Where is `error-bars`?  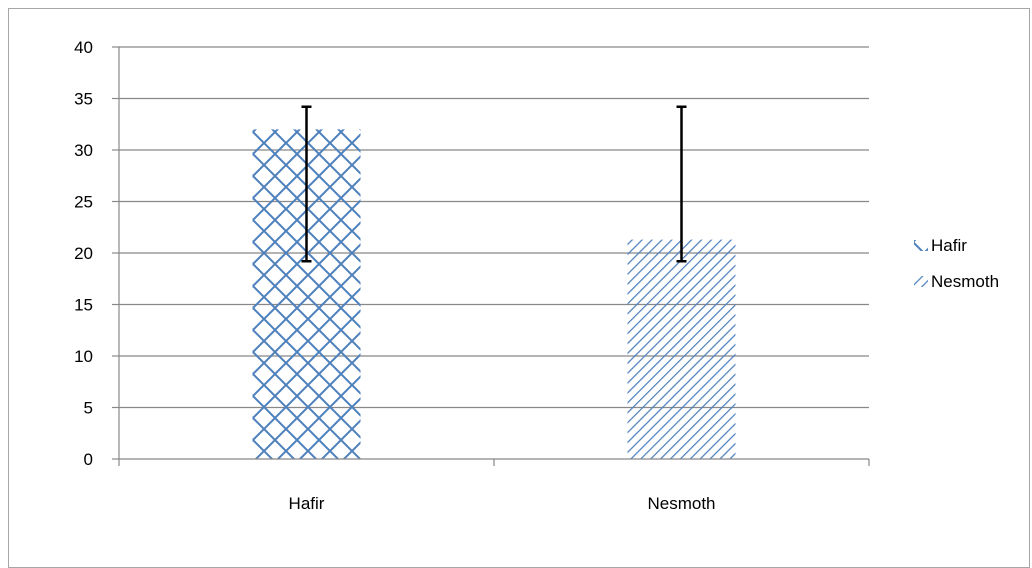 error-bars is located at coordinates (494, 184).